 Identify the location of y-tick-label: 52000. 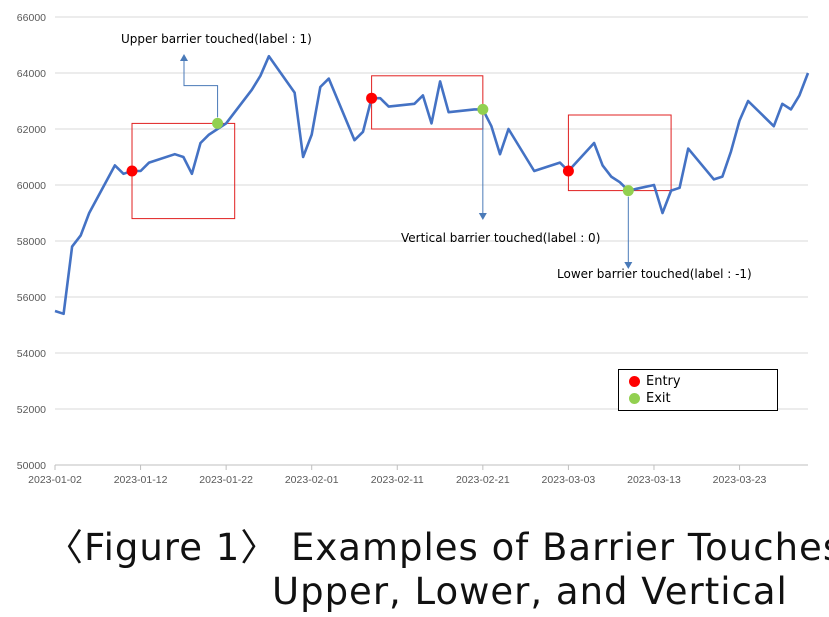
(31, 410).